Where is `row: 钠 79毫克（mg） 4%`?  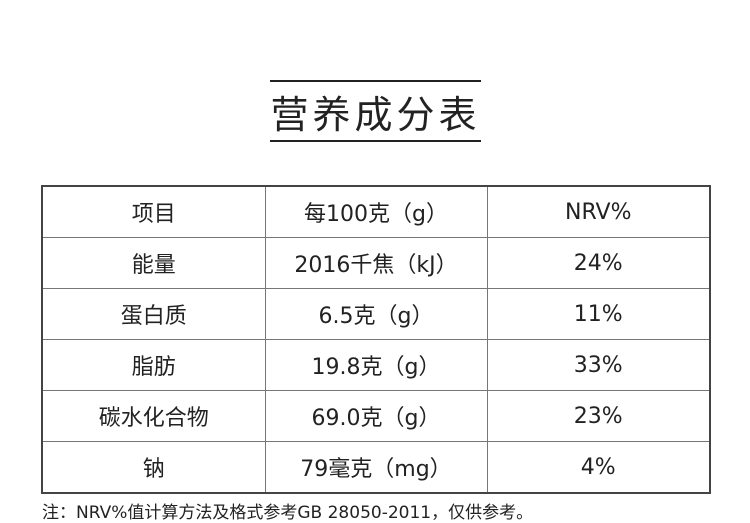 row: 钠 79毫克（mg） 4% is located at coordinates (376, 467).